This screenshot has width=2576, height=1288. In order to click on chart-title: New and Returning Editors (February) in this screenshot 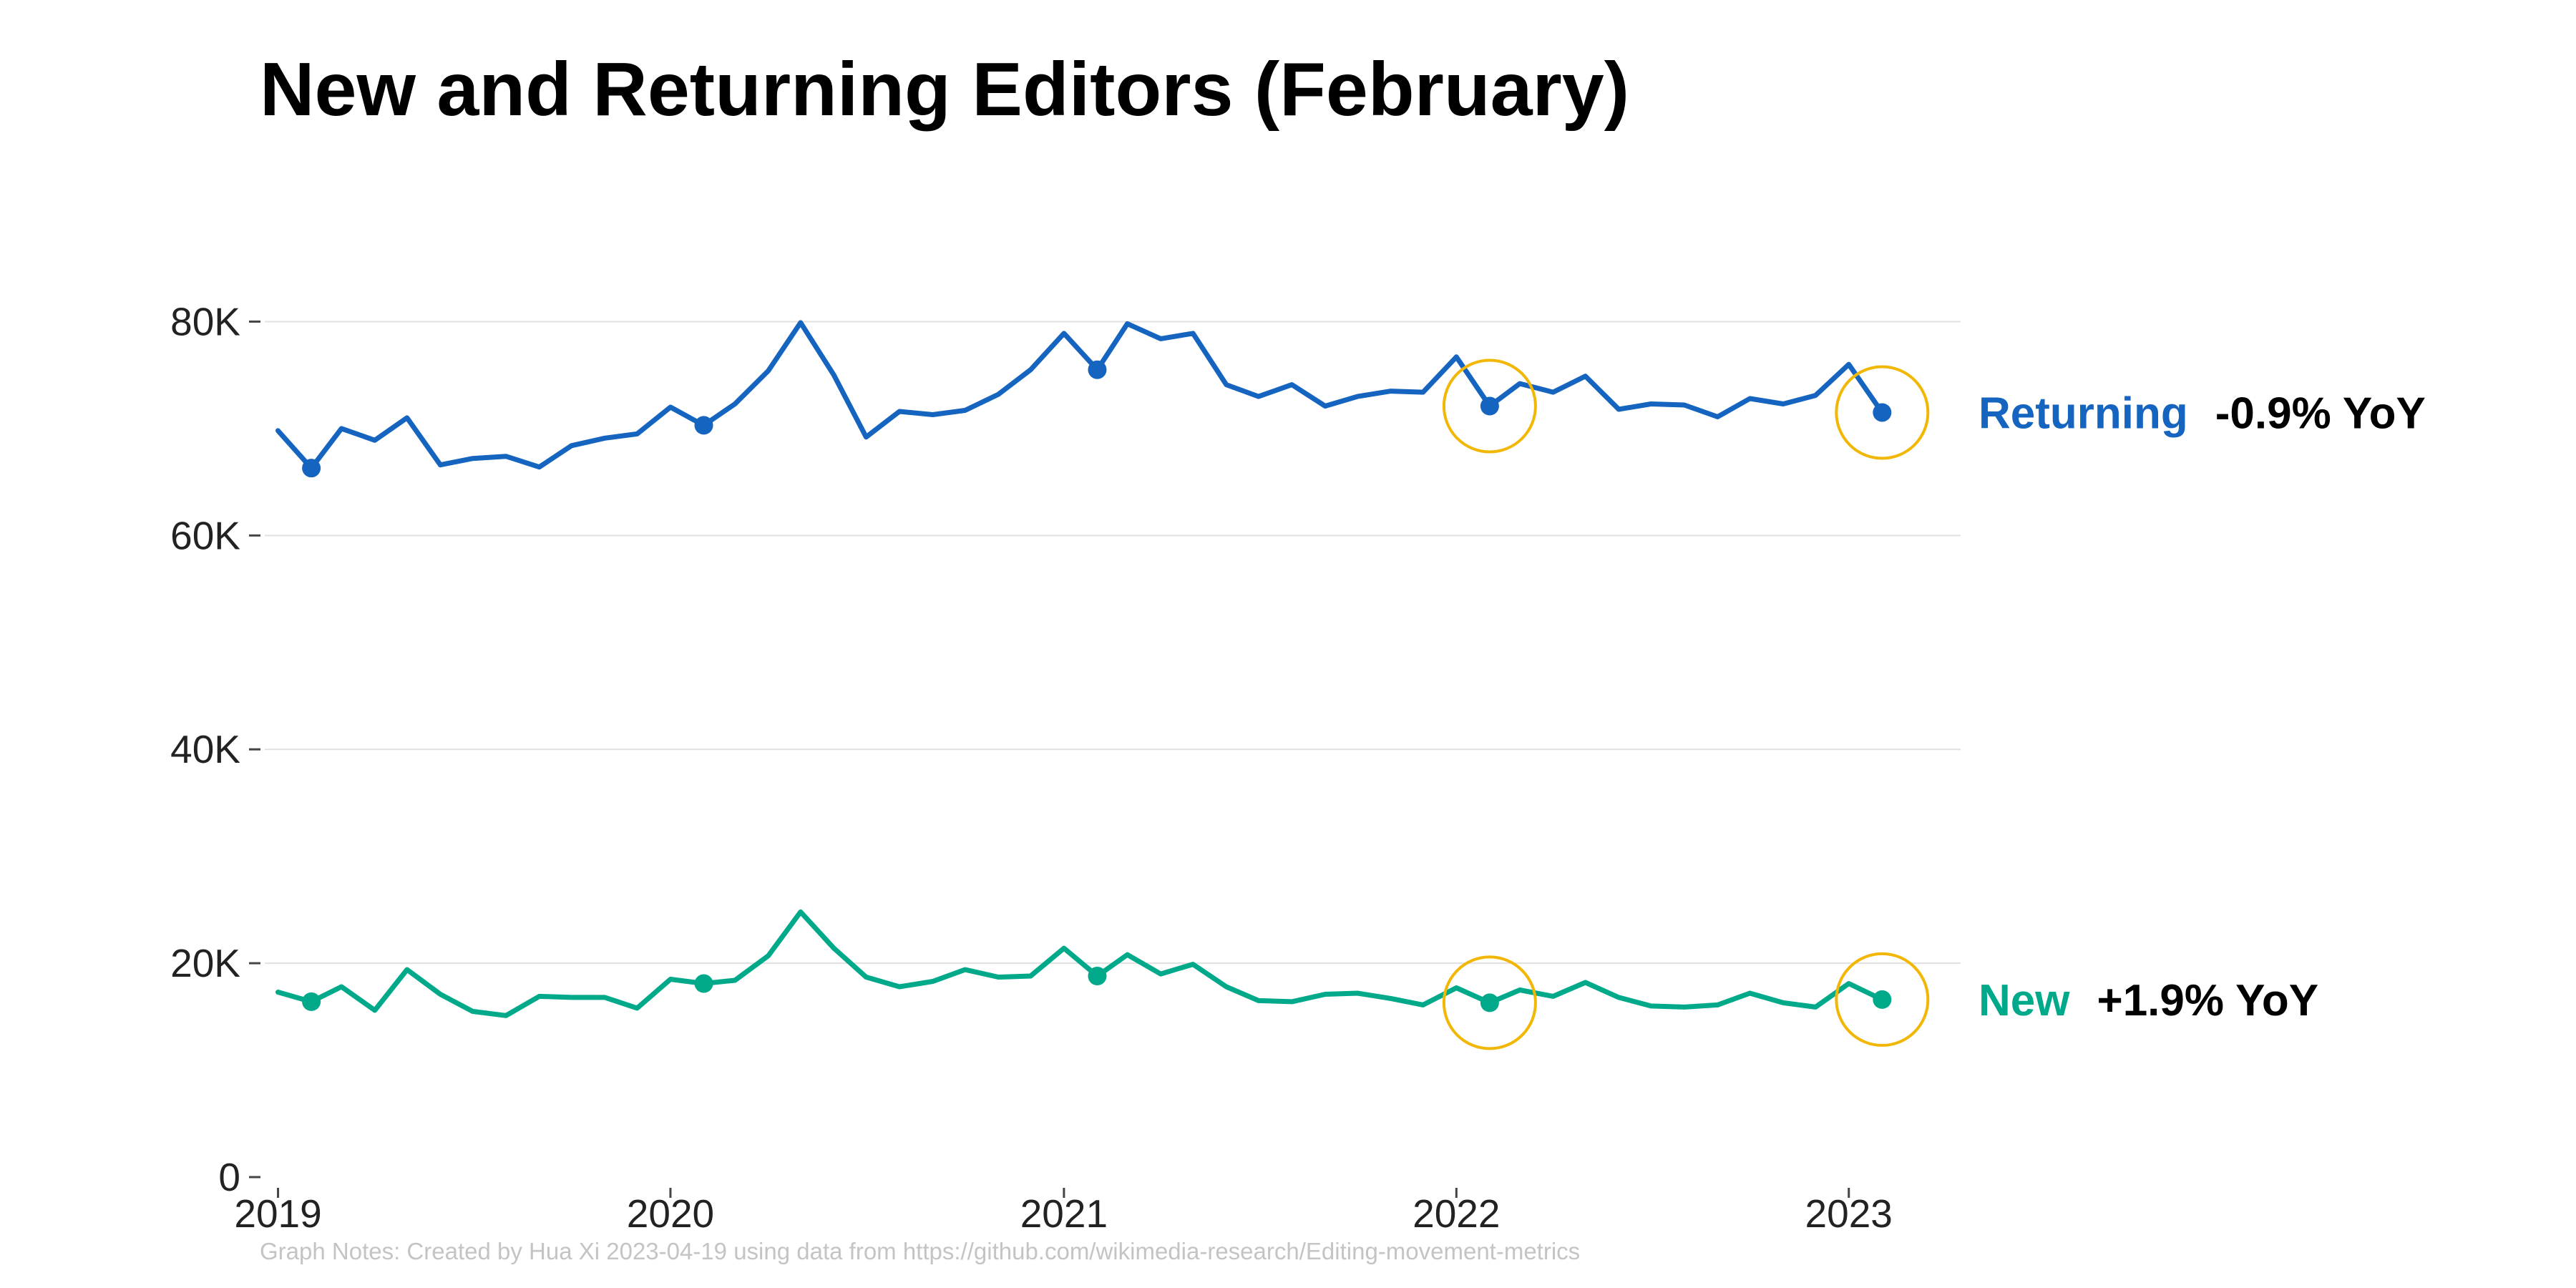, I will do `click(944, 89)`.